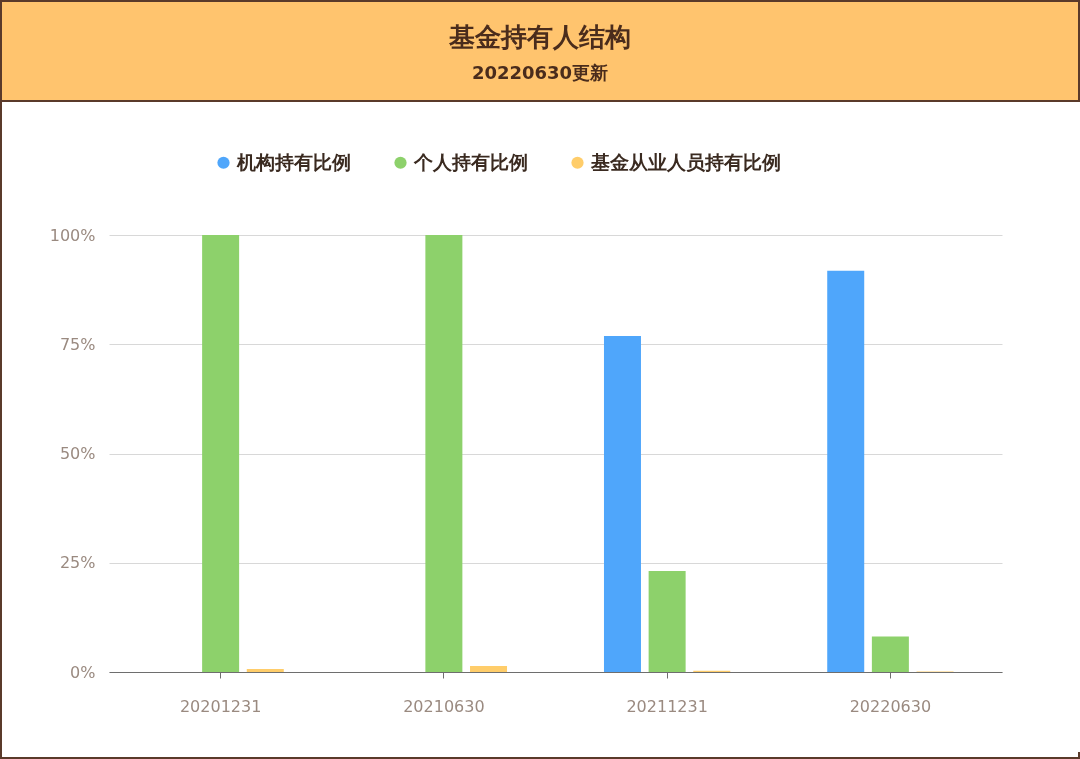 This screenshot has width=1080, height=759. I want to click on legend-label: 机构持有比例, so click(293, 161).